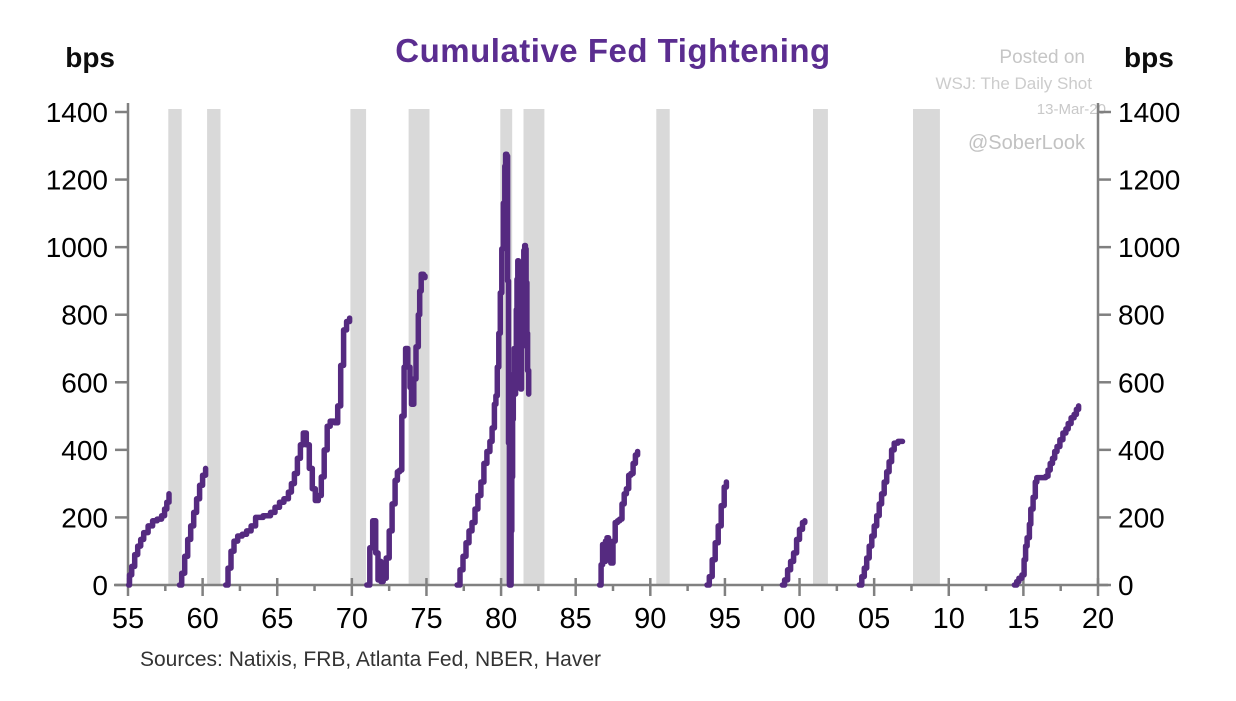  Describe the element at coordinates (725, 619) in the screenshot. I see `x-tick-label: 95` at that location.